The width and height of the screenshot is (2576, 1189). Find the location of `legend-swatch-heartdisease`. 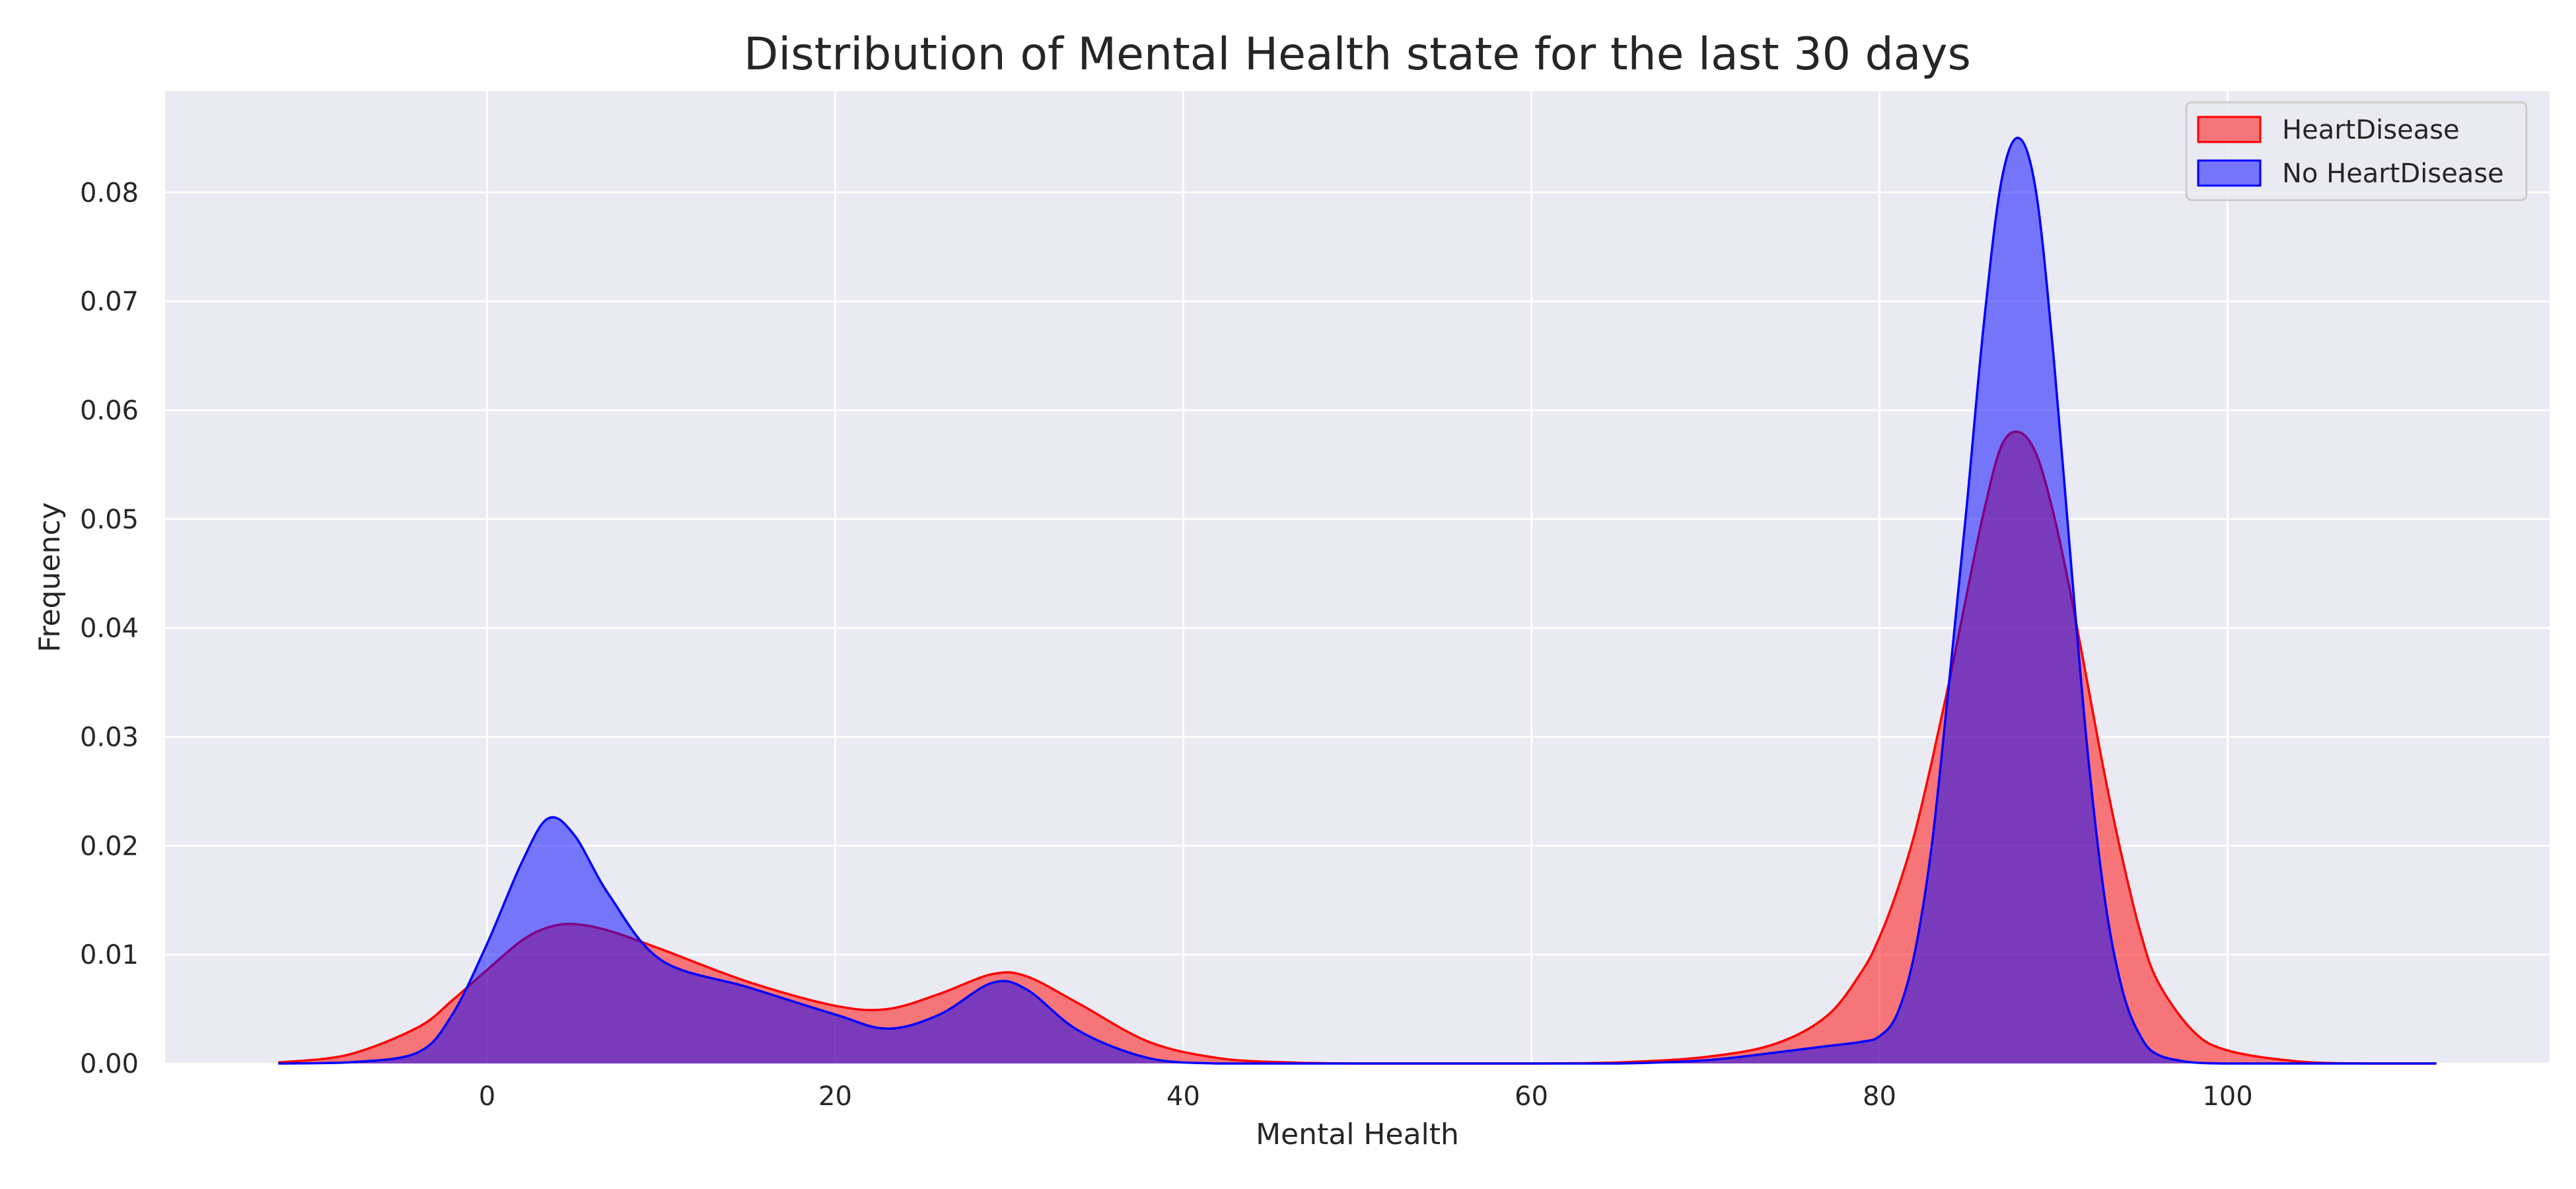

legend-swatch-heartdisease is located at coordinates (2229, 129).